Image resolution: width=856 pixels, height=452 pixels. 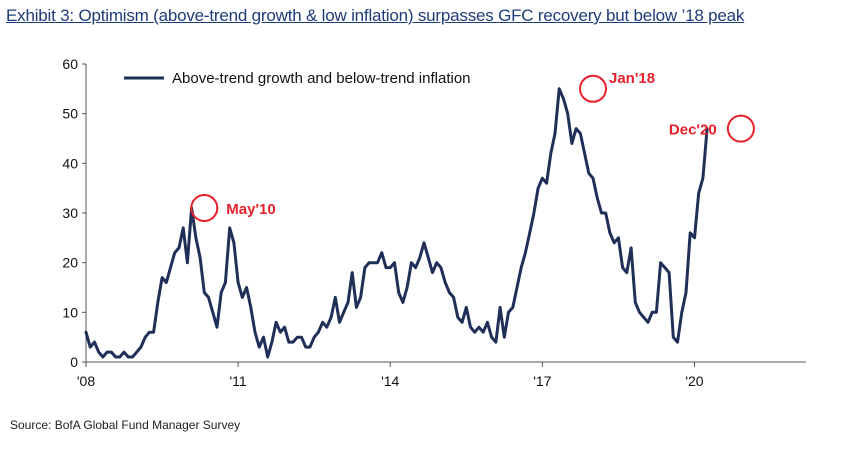 I want to click on x-tick-label: '17, so click(x=542, y=381).